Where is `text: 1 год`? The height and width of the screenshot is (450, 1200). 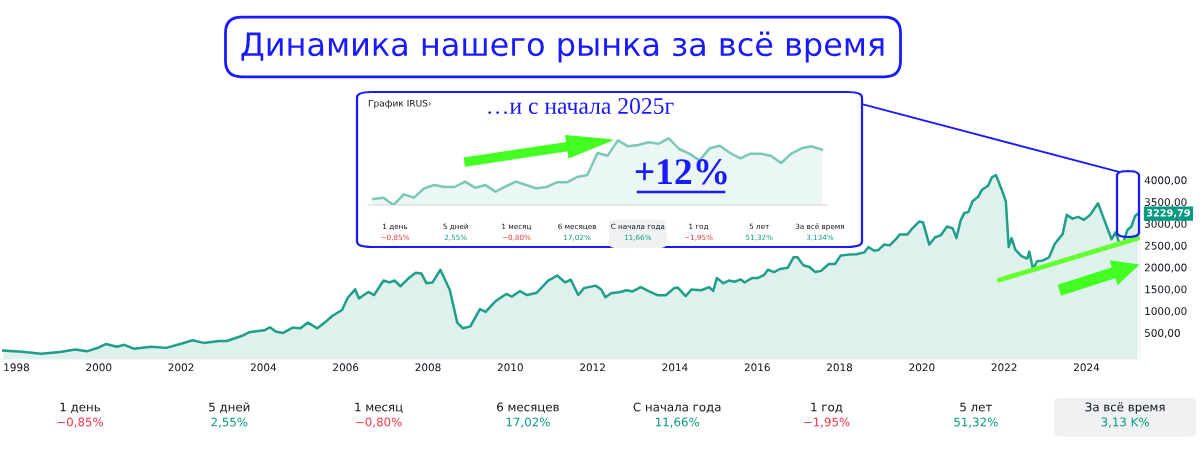
text: 1 год is located at coordinates (827, 407).